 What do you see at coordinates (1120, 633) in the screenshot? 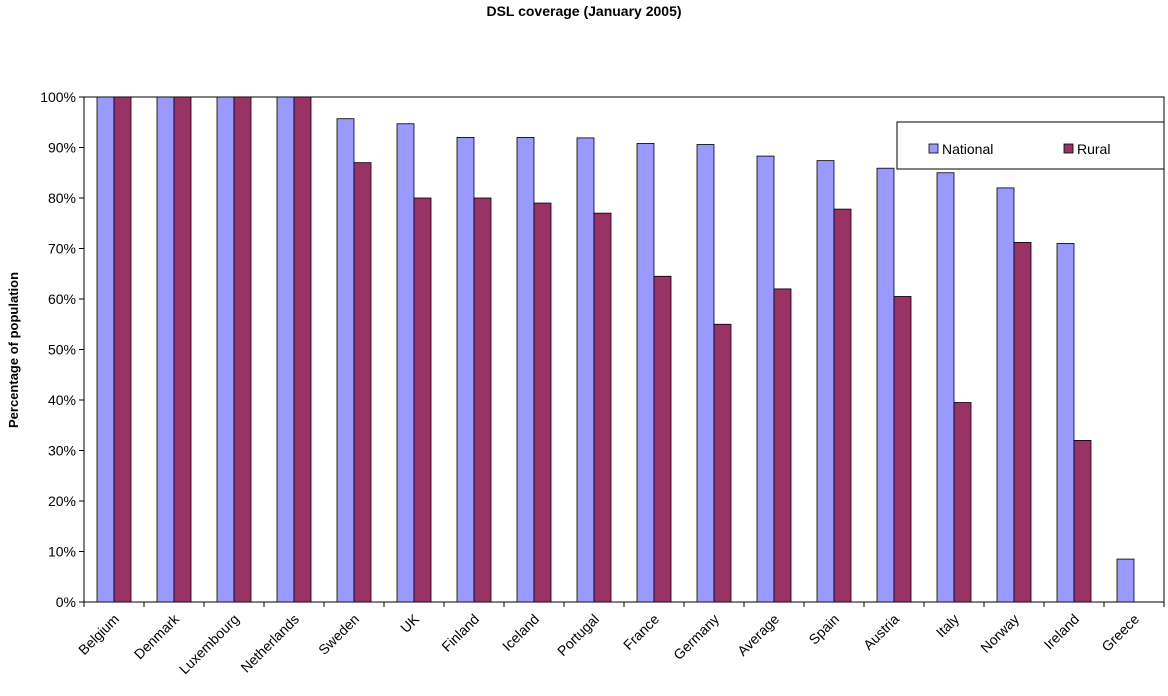
I see `x-tick-label: Greece` at bounding box center [1120, 633].